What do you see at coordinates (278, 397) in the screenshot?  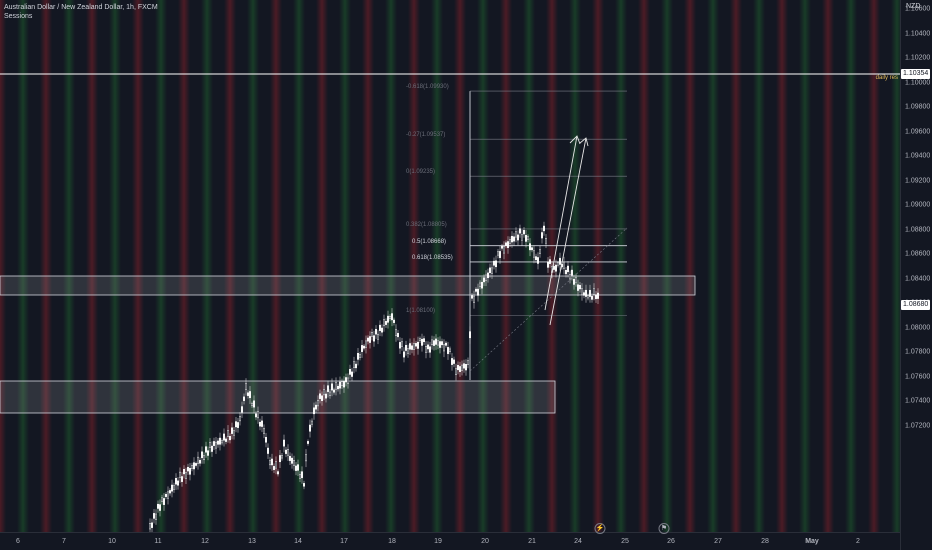 I see `lower-demand-zone` at bounding box center [278, 397].